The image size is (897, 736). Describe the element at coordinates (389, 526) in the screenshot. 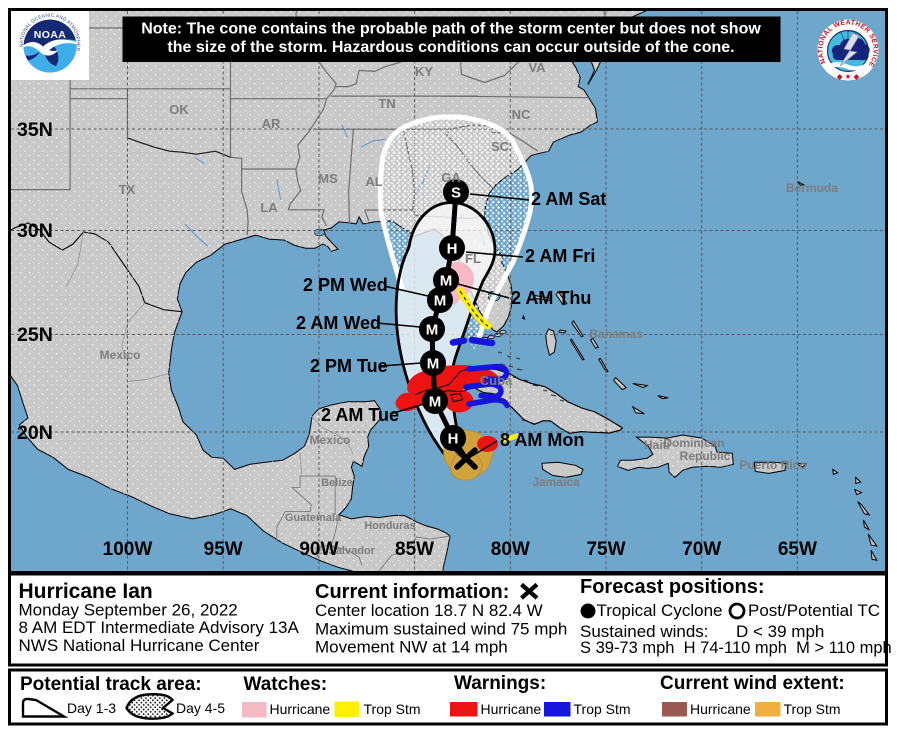

I see `svg-text: Honduras` at that location.